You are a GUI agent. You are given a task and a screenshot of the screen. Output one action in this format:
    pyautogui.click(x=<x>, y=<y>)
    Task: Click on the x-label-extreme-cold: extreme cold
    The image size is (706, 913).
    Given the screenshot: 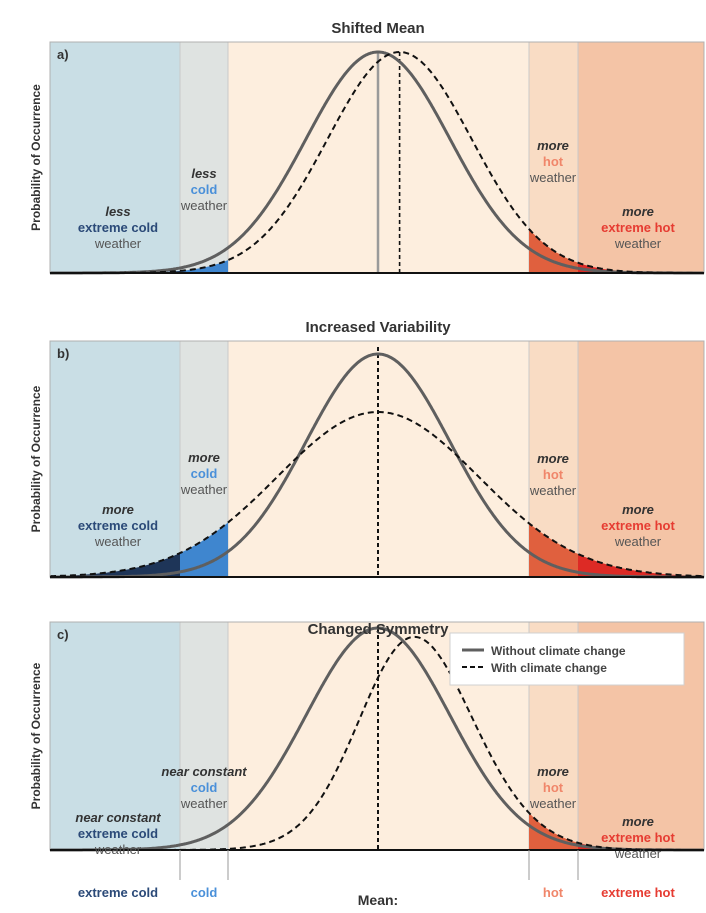 What is the action you would take?
    pyautogui.click(x=118, y=892)
    